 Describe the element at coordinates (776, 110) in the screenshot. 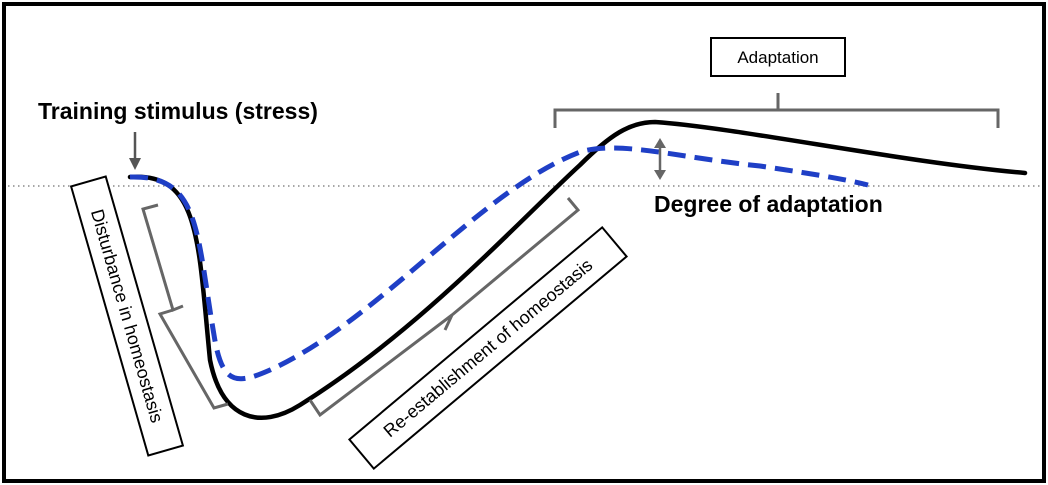

I see `adaptation-bracket` at that location.